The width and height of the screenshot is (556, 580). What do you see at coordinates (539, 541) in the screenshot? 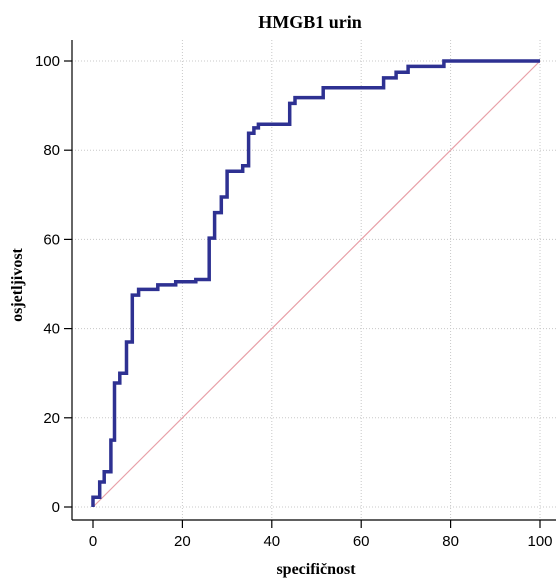
I see `x-tick-label: 100` at bounding box center [539, 541].